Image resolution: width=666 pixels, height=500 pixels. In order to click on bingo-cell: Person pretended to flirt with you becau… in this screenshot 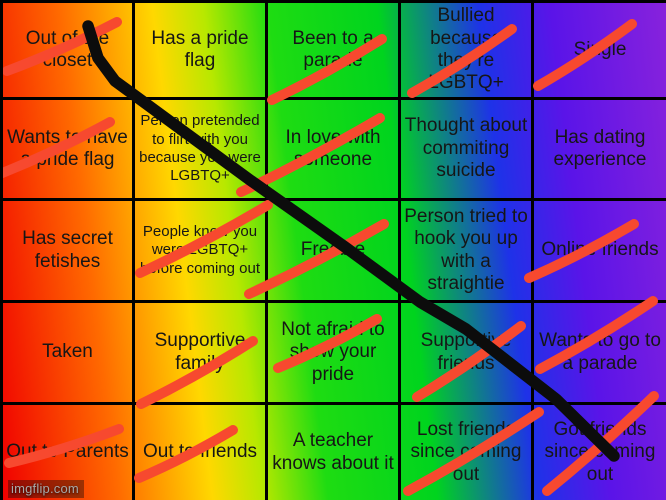, I will do `click(201, 150)`.